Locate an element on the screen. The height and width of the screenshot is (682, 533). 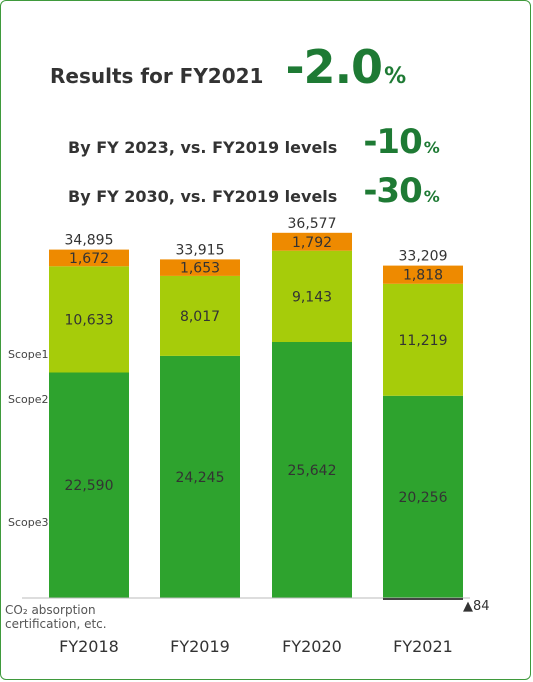
bar-scope2-fy2021 is located at coordinates (423, 339).